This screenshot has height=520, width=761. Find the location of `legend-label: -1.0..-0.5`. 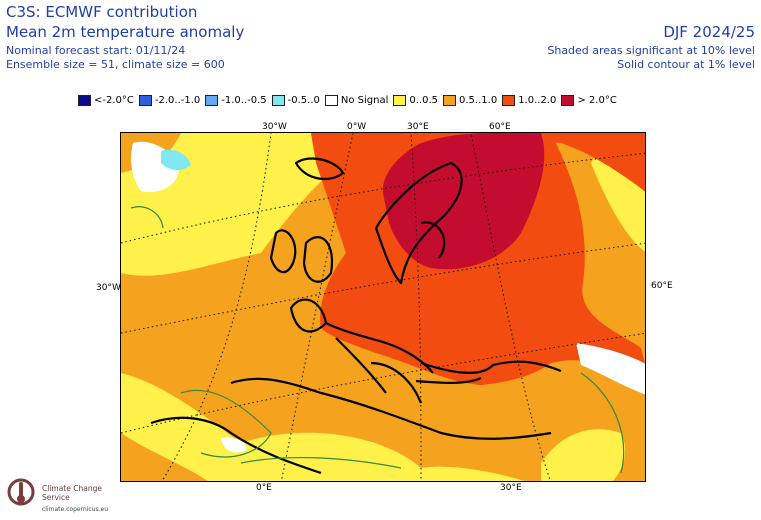

legend-label: -1.0..-0.5 is located at coordinates (244, 100).